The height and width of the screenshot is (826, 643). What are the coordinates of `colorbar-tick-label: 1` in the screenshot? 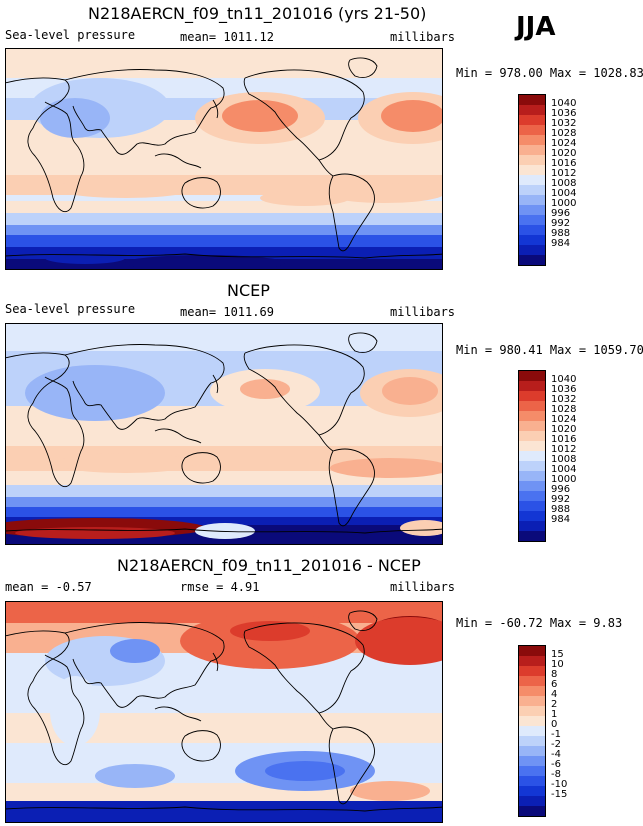 It's located at (554, 714).